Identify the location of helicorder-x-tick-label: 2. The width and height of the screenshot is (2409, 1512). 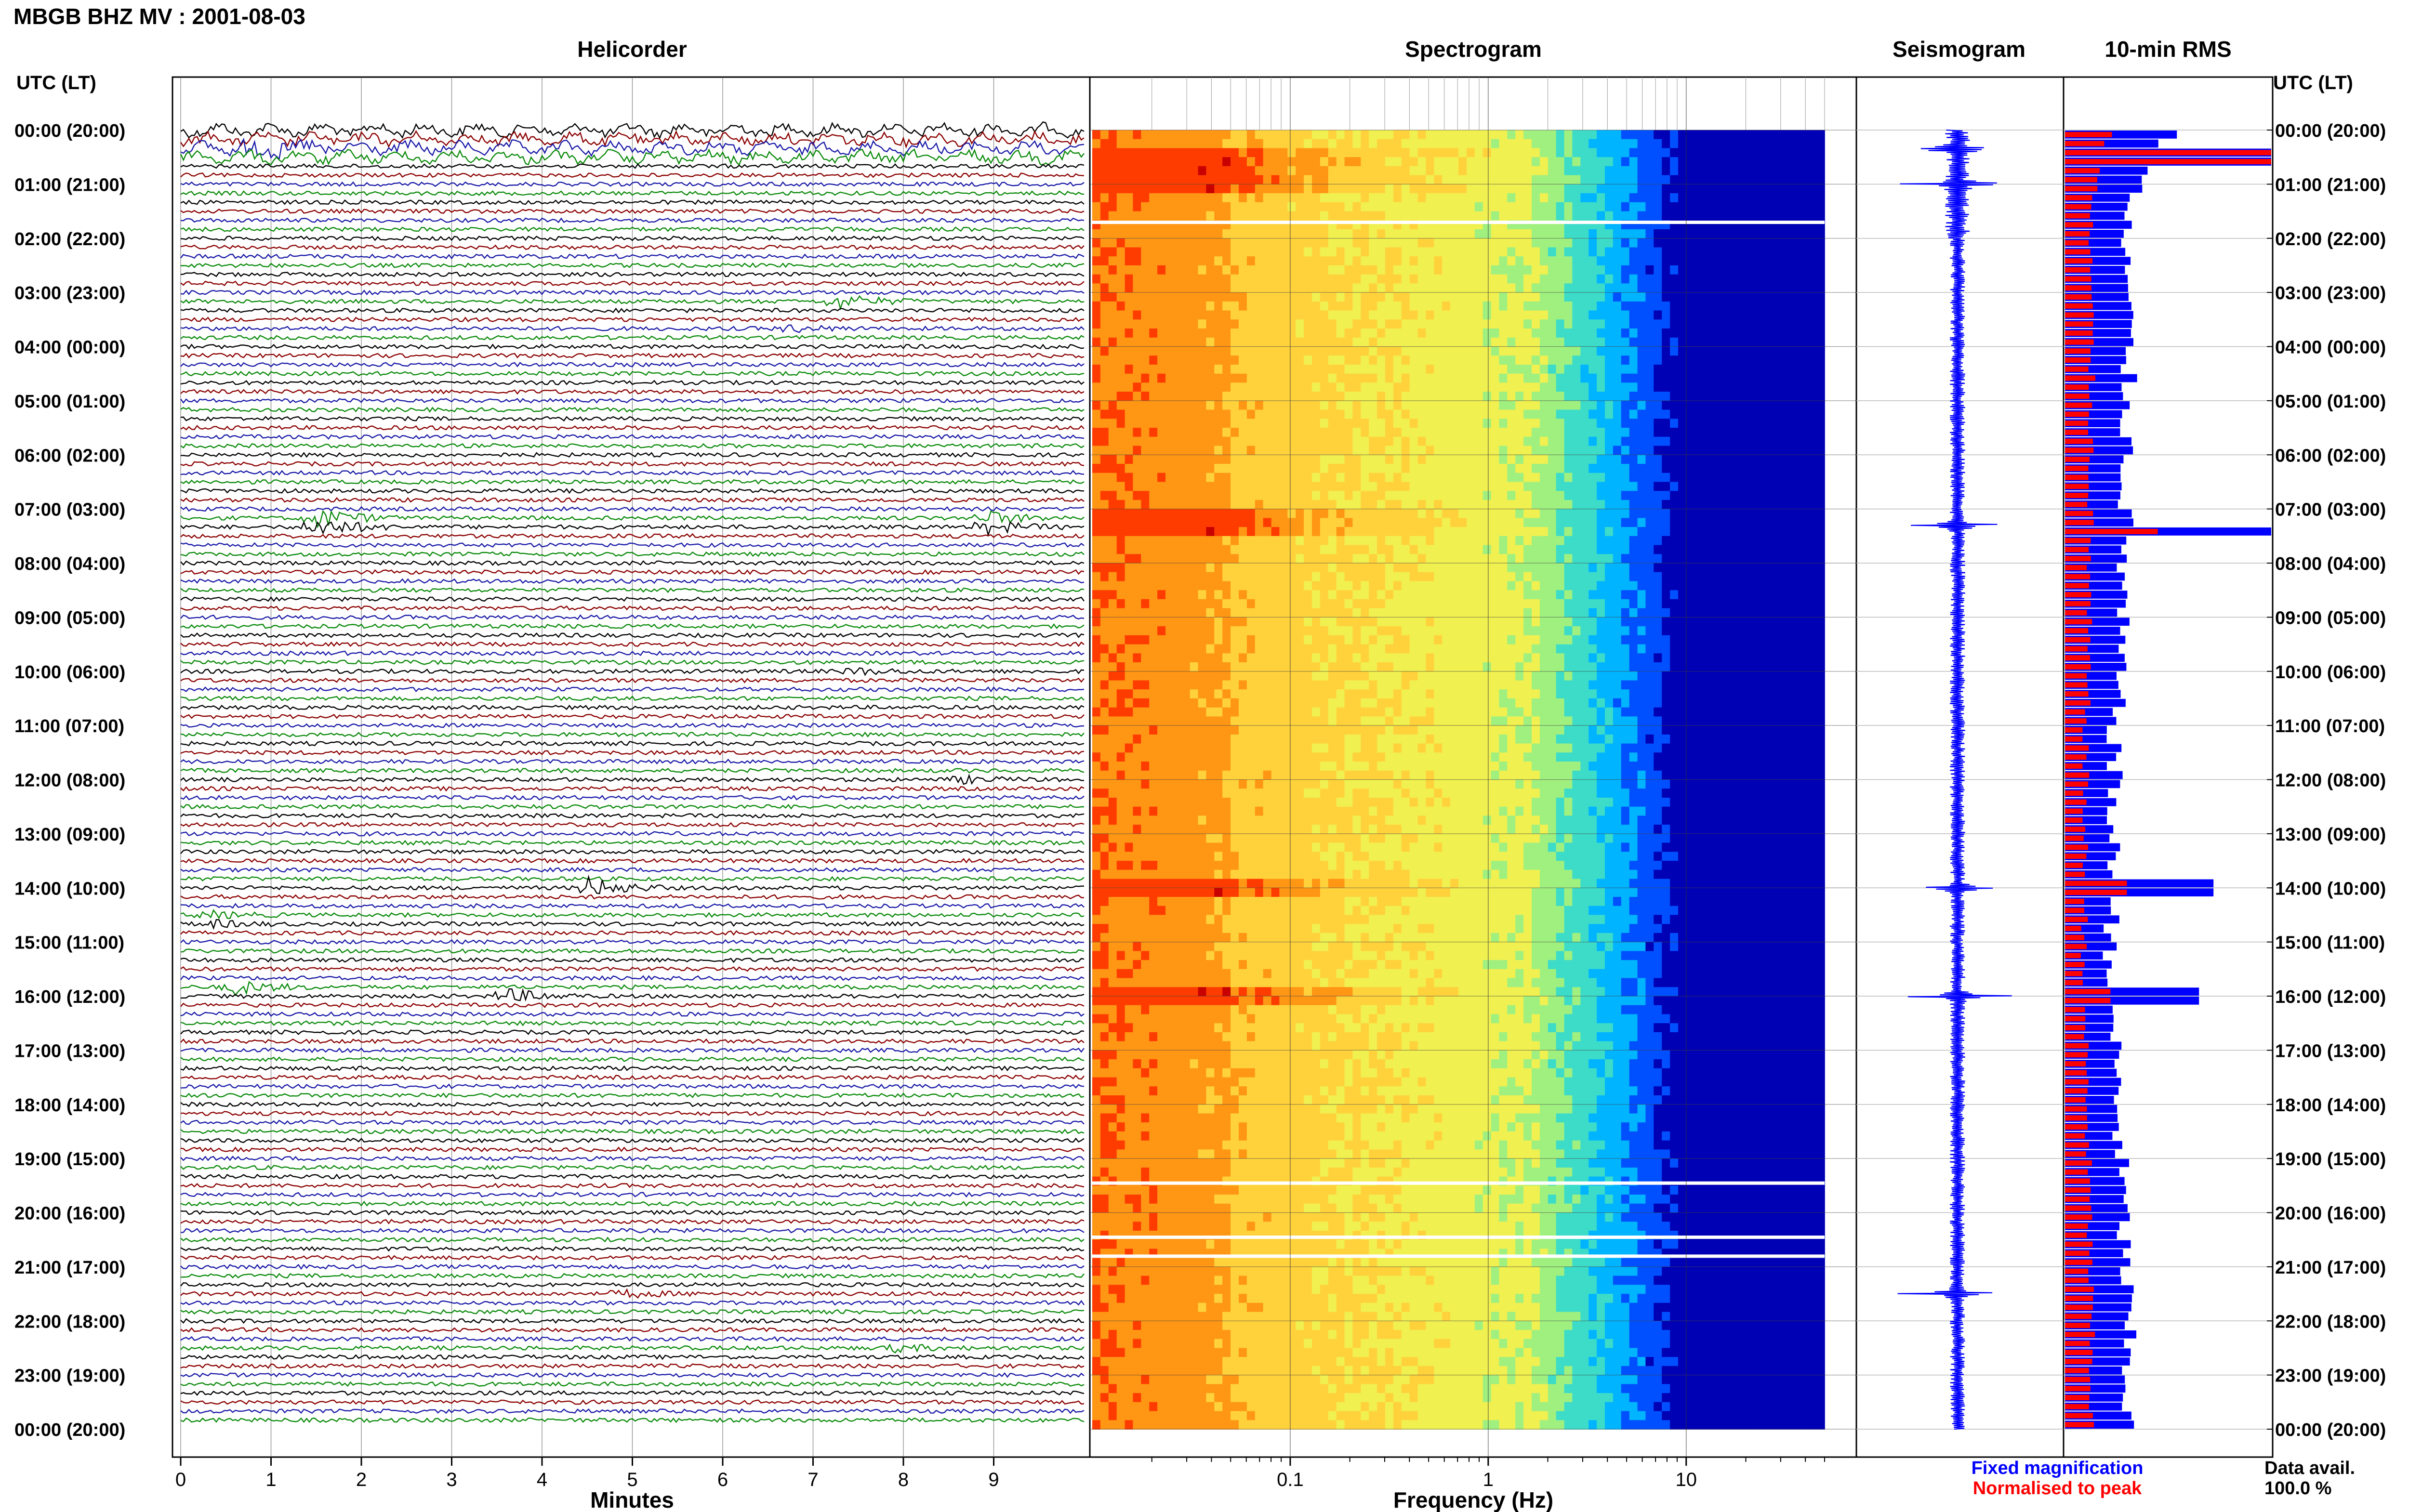
(361, 1479).